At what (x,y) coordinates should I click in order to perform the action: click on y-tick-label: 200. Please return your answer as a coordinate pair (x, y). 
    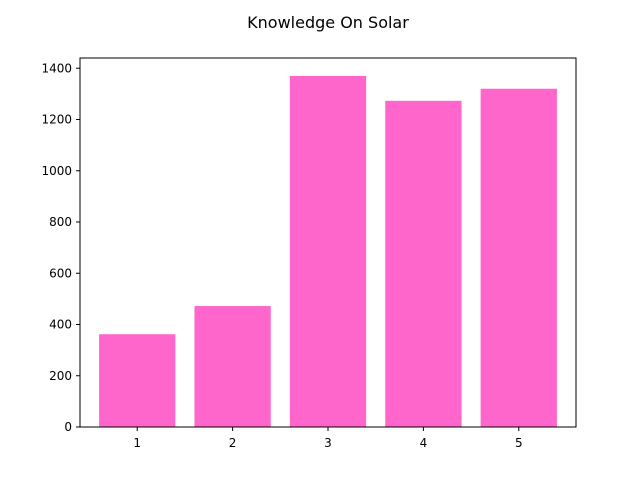
    Looking at the image, I should click on (60, 376).